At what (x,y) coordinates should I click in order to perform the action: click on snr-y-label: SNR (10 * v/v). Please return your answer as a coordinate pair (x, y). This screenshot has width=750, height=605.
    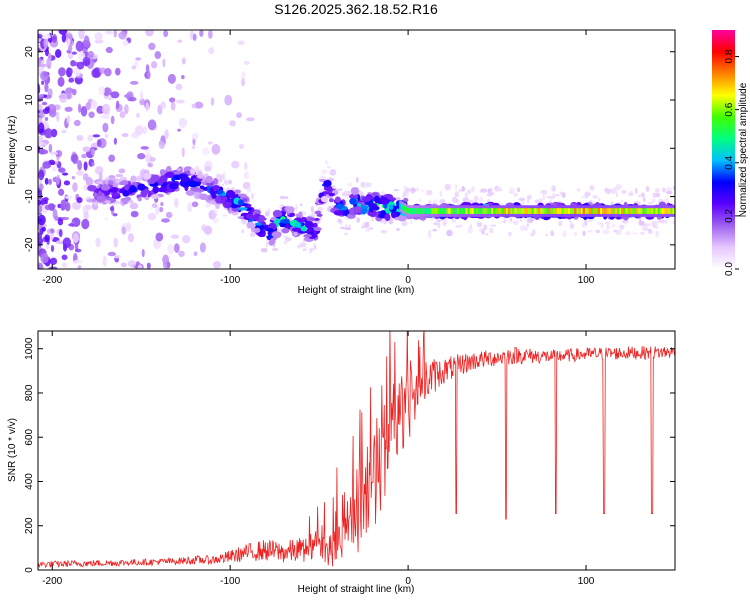
    Looking at the image, I should click on (12, 450).